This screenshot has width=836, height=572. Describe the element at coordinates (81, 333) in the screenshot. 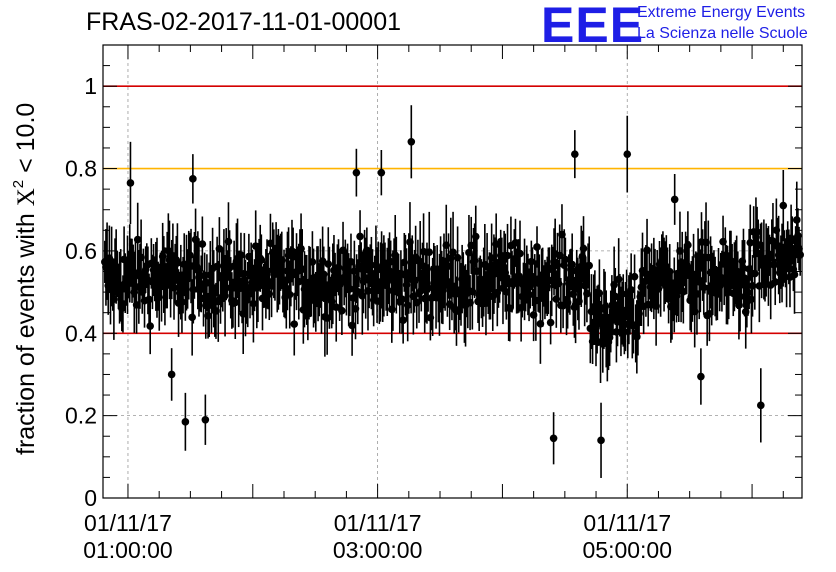

I see `y-tick-label: 0.4` at that location.